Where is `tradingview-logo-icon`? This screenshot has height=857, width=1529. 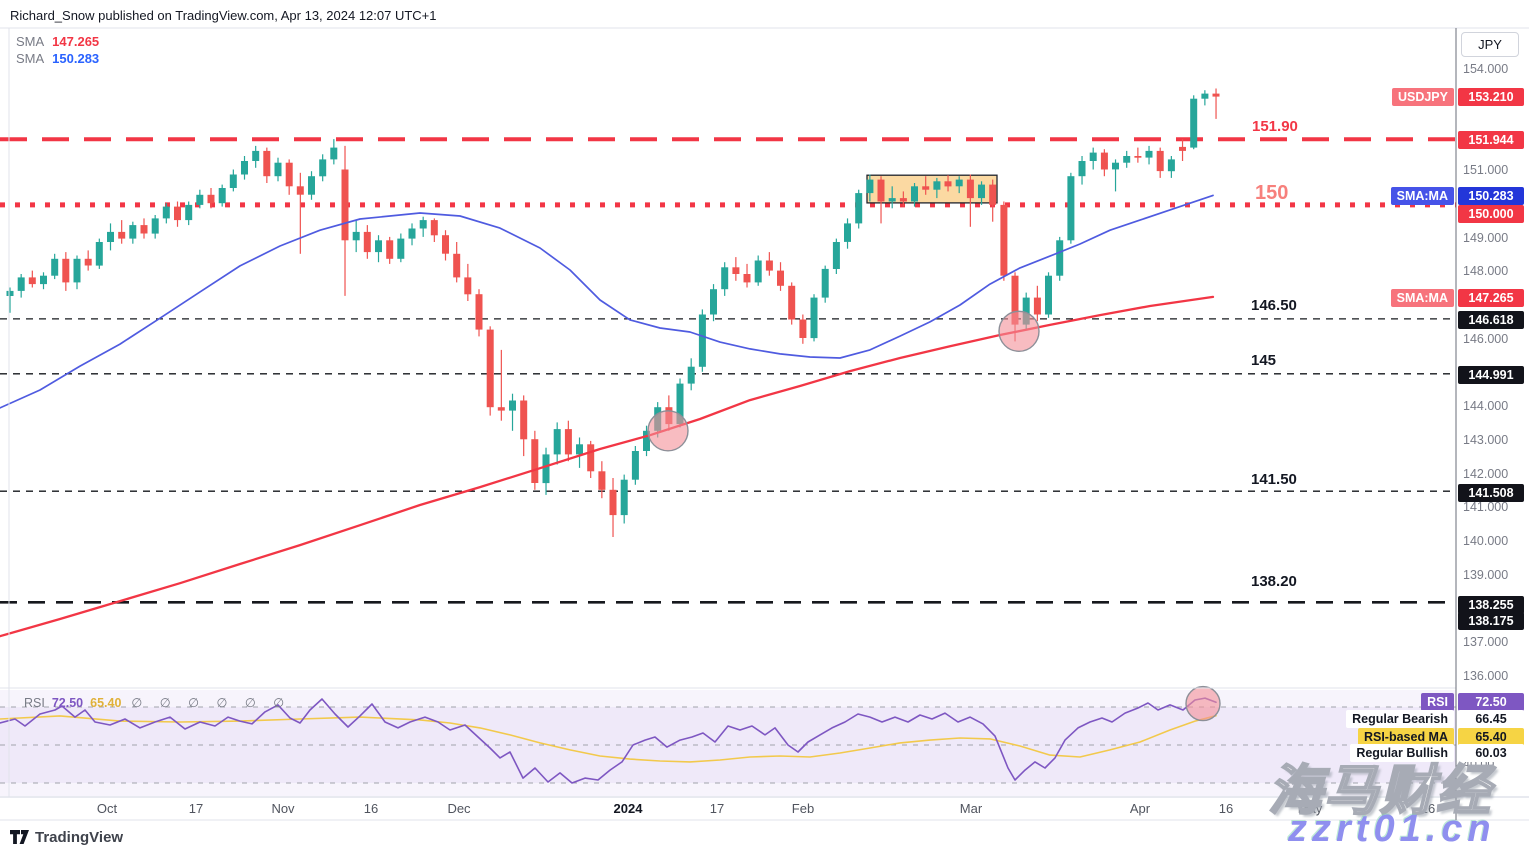 tradingview-logo-icon is located at coordinates (19, 837).